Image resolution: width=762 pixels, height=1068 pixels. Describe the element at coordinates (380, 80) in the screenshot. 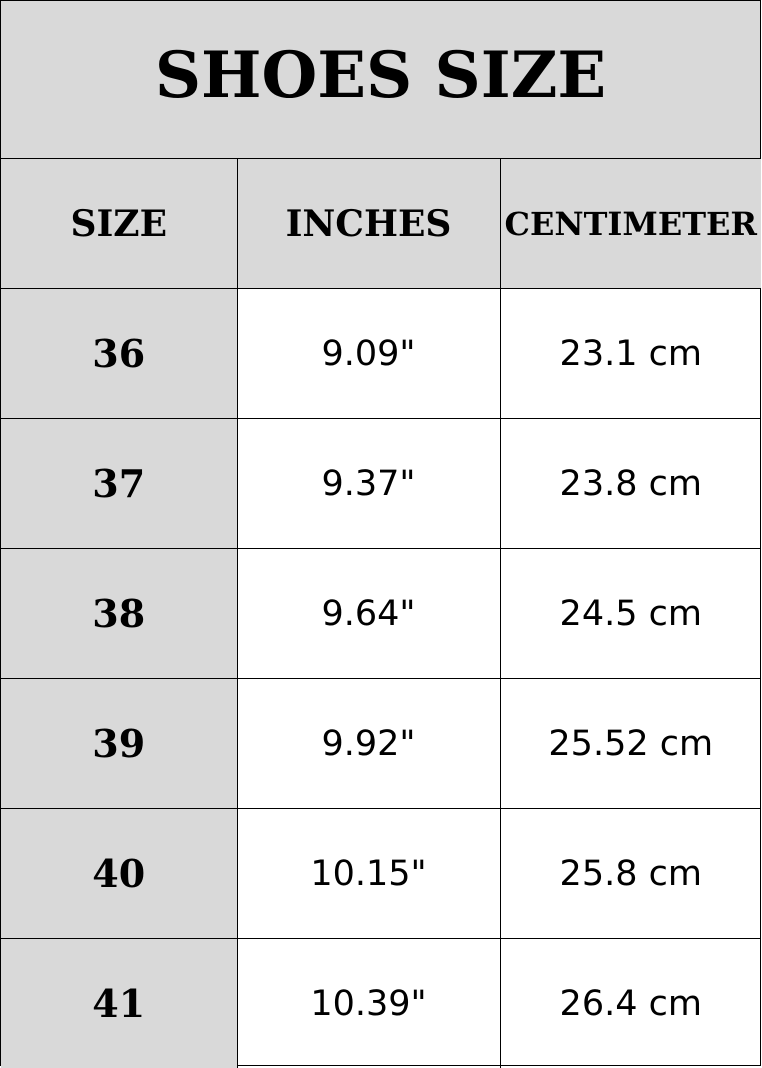

I see `chart-title: SHOES SIZE` at that location.